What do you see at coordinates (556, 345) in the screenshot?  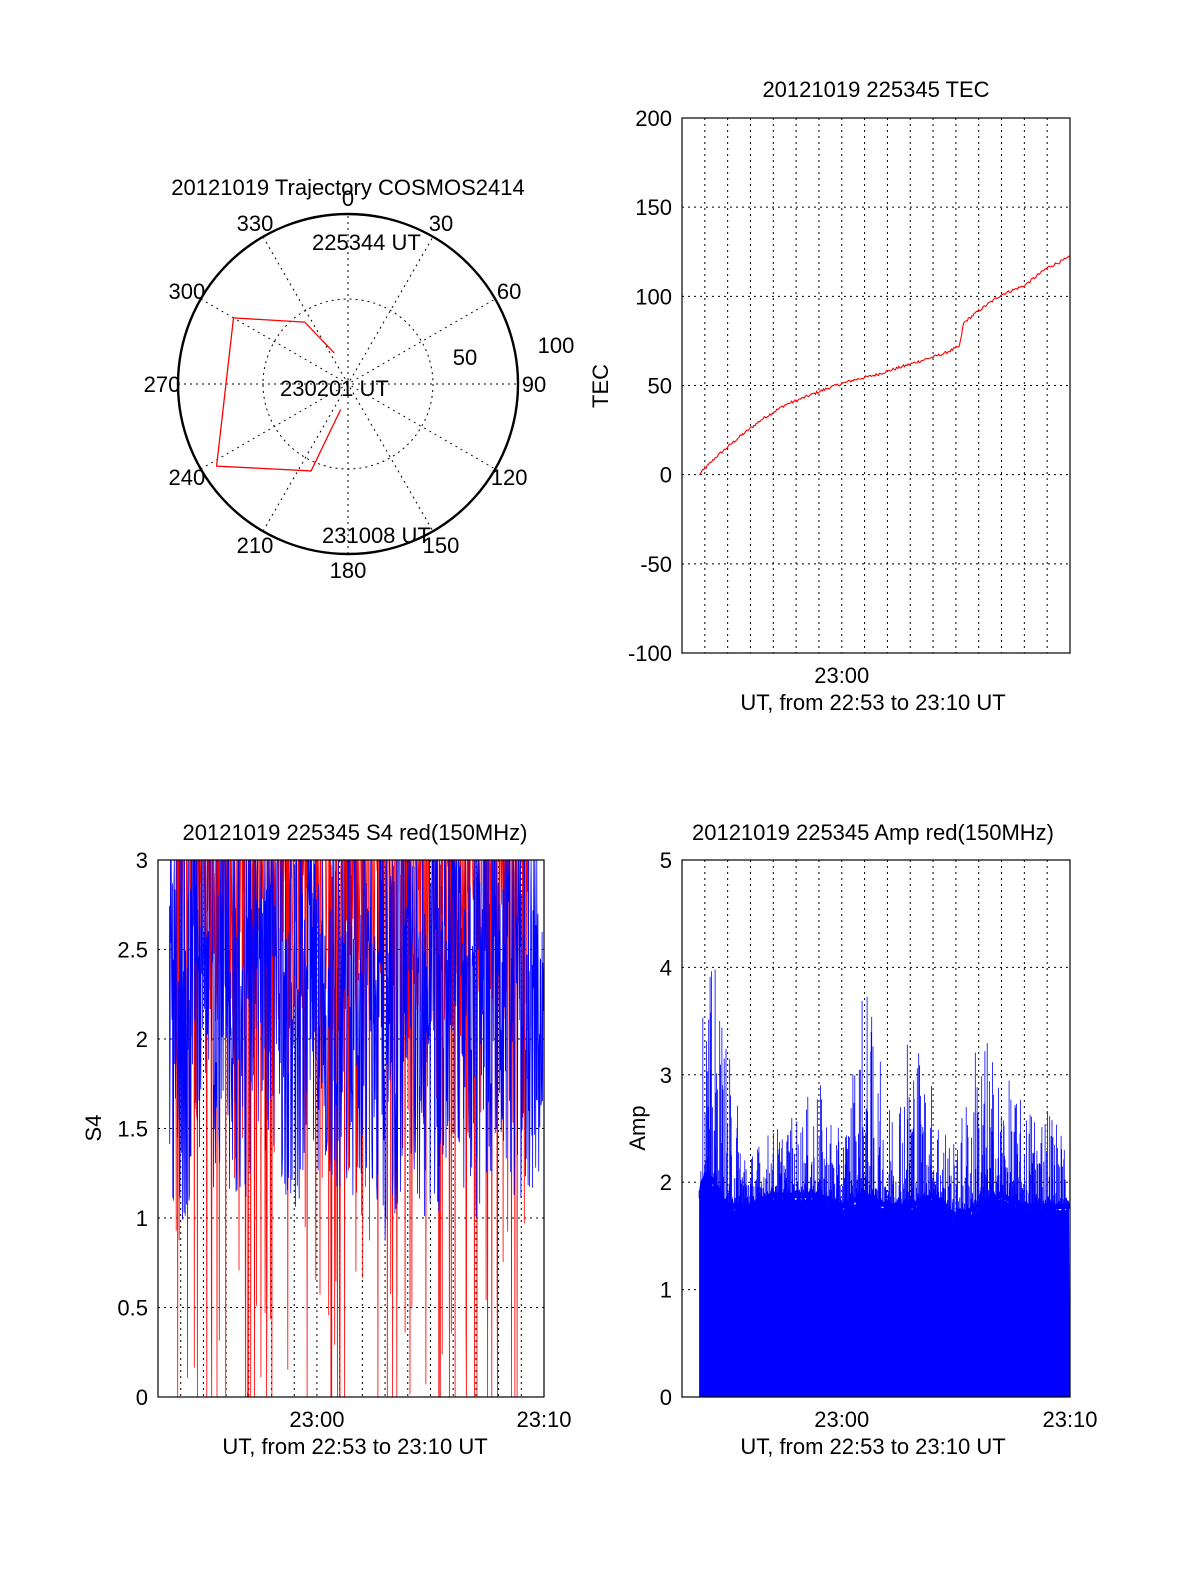 I see `radial-label-100: 100` at bounding box center [556, 345].